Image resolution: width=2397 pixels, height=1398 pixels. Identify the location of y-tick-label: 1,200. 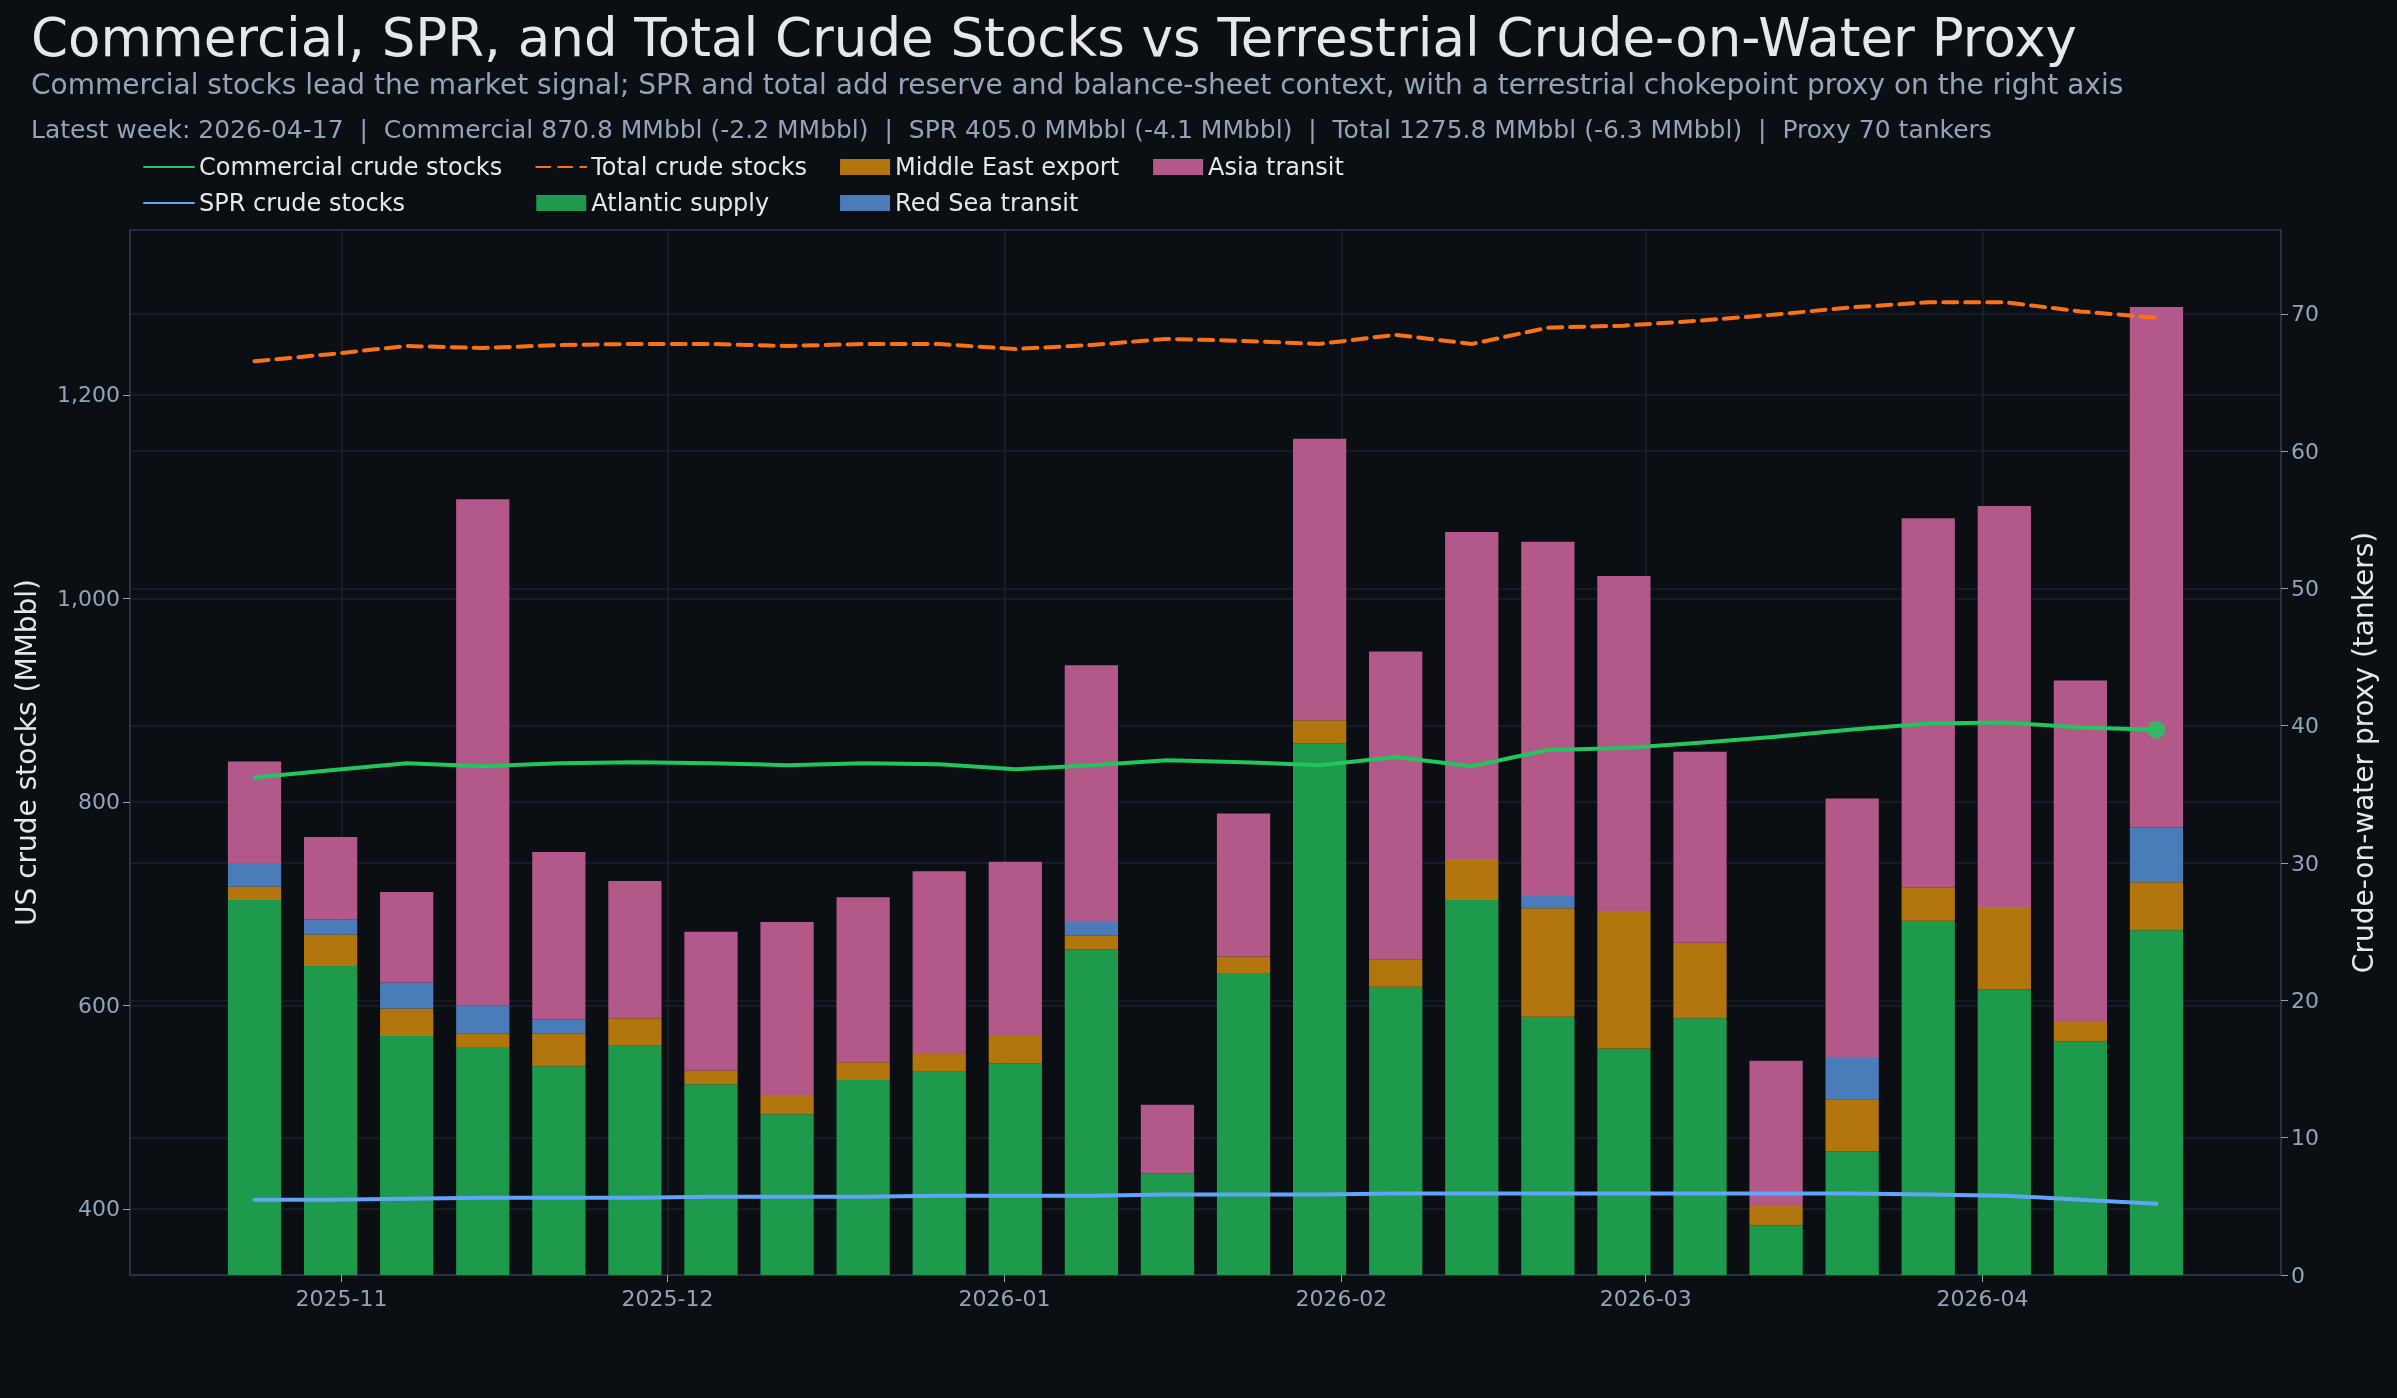
(88, 395).